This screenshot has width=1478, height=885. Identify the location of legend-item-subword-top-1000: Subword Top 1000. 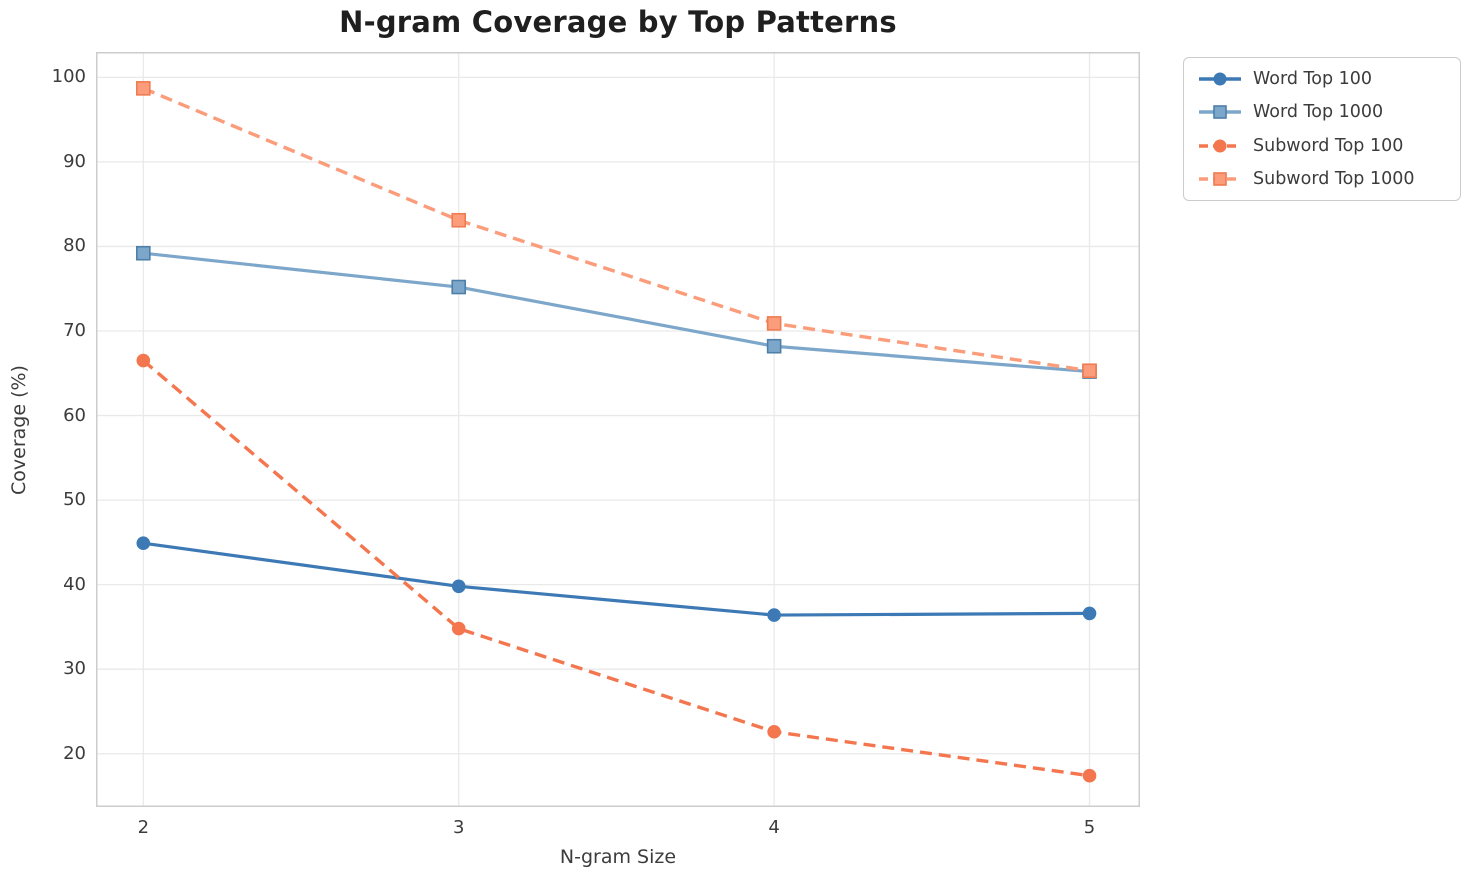
(1322, 179).